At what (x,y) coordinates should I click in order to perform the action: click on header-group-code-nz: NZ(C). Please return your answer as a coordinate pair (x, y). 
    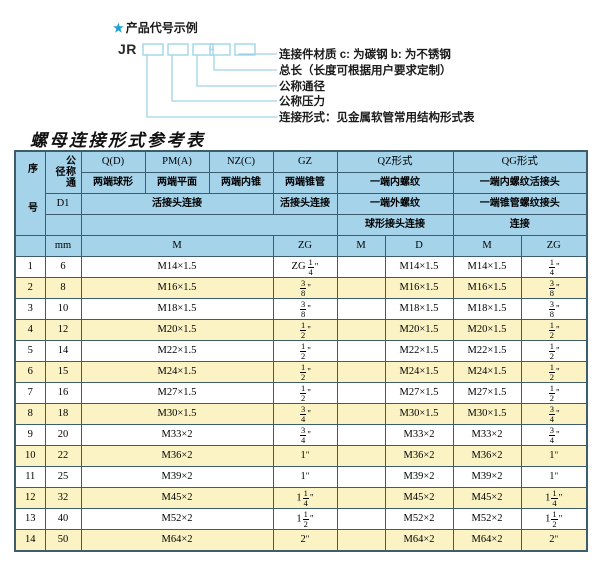
    Looking at the image, I should click on (241, 161).